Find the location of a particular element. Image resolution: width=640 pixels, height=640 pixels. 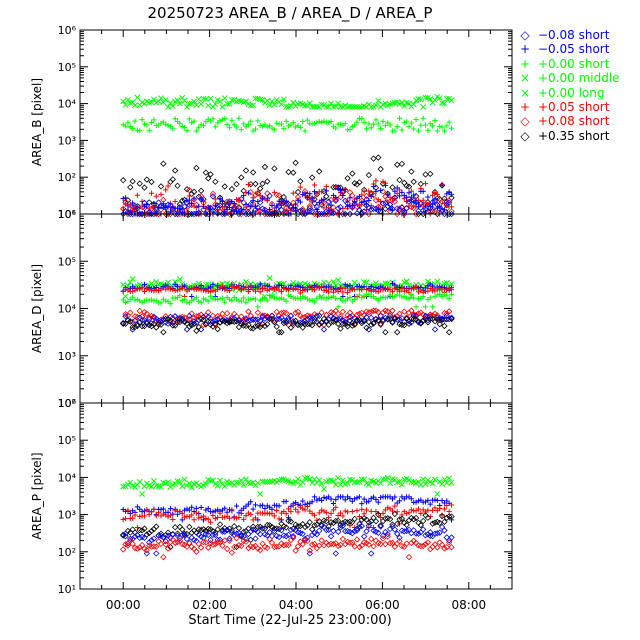

y-tick-label: 10² is located at coordinates (67, 403).